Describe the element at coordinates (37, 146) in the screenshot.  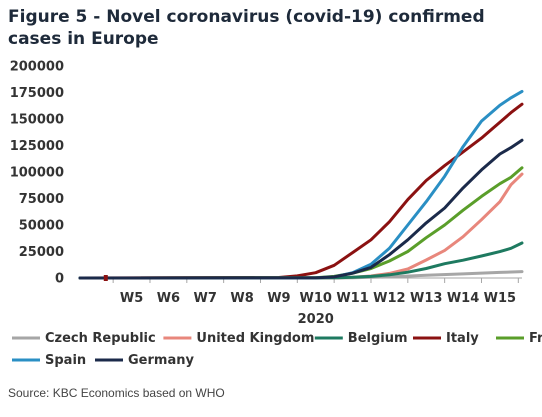
I see `y-tick-label: 125000` at that location.